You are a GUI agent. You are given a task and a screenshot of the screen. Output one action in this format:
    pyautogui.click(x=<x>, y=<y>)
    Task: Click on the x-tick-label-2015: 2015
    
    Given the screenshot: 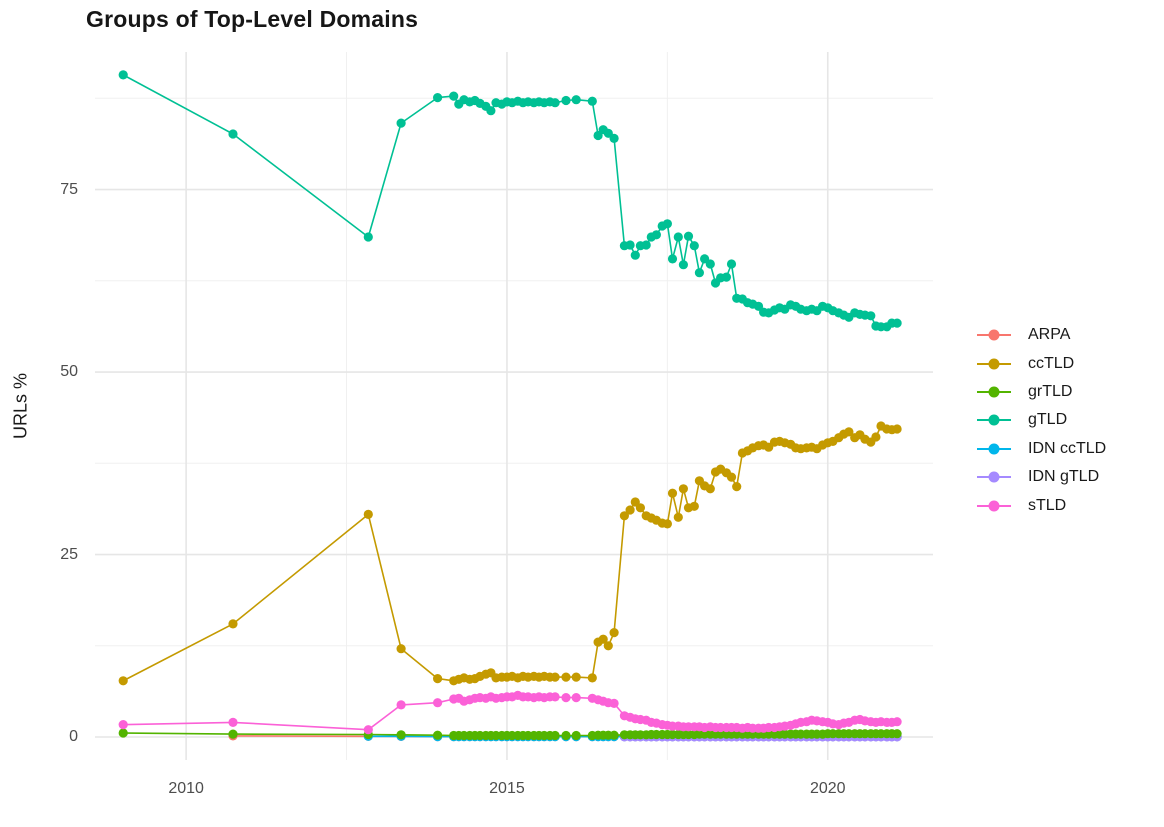 What is the action you would take?
    pyautogui.click(x=507, y=788)
    